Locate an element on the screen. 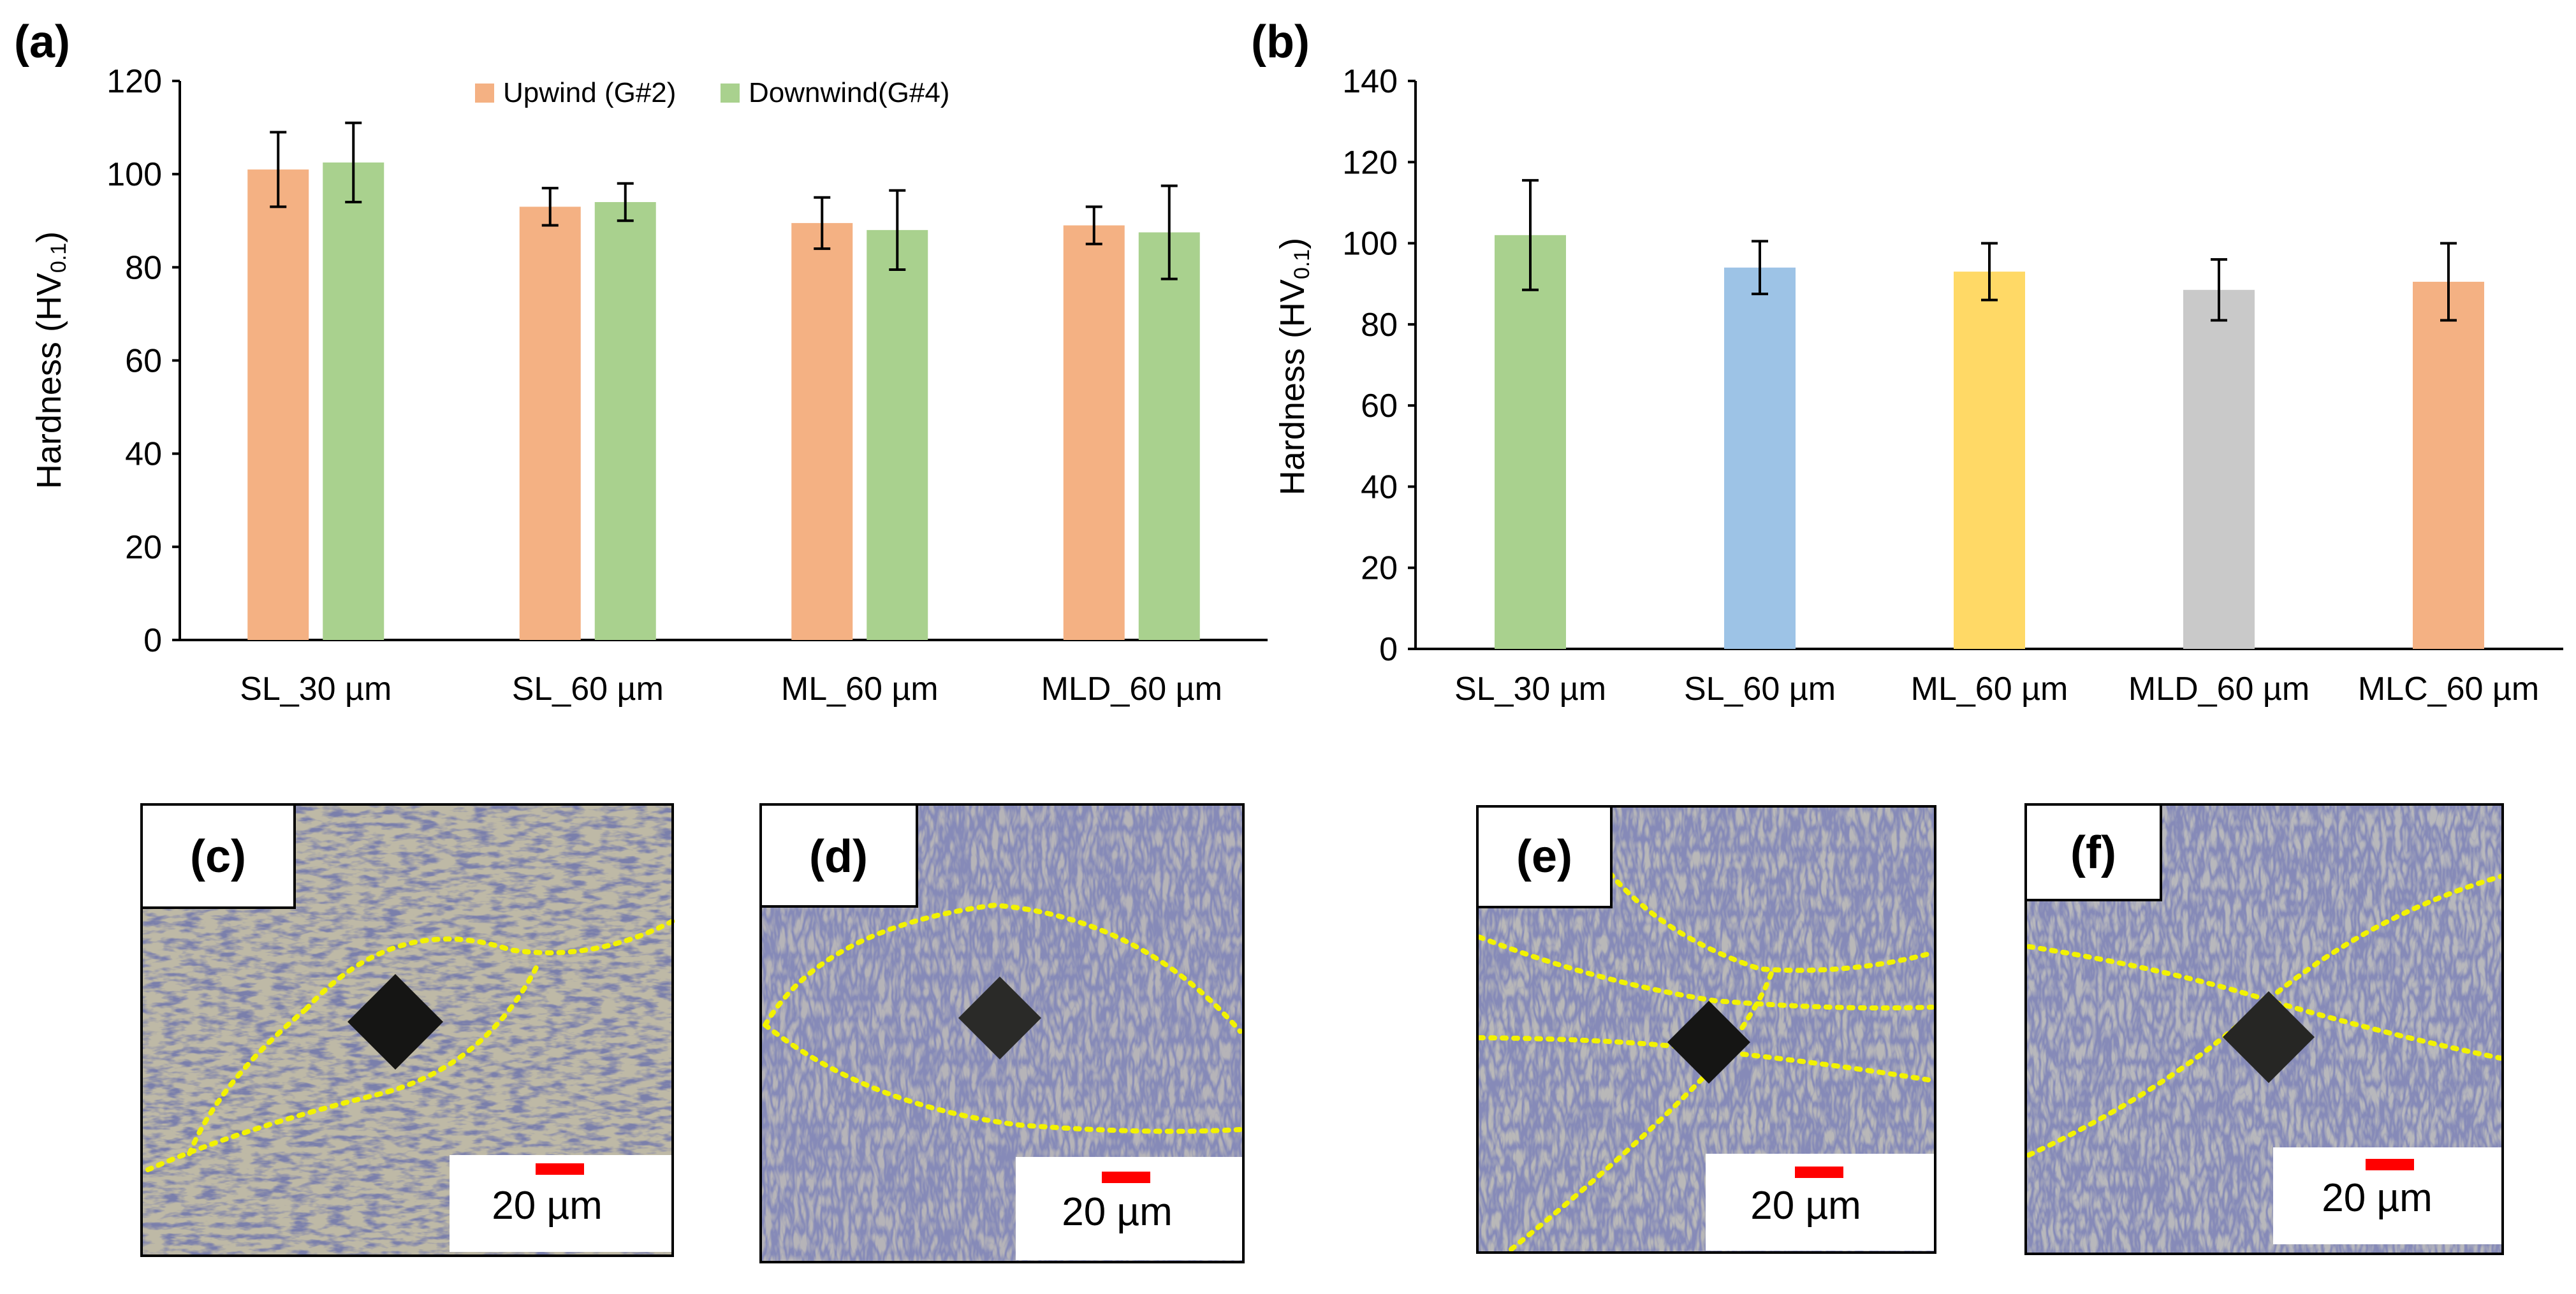 Image resolution: width=2576 pixels, height=1294 pixels. panel-tag-e: (e) is located at coordinates (1544, 856).